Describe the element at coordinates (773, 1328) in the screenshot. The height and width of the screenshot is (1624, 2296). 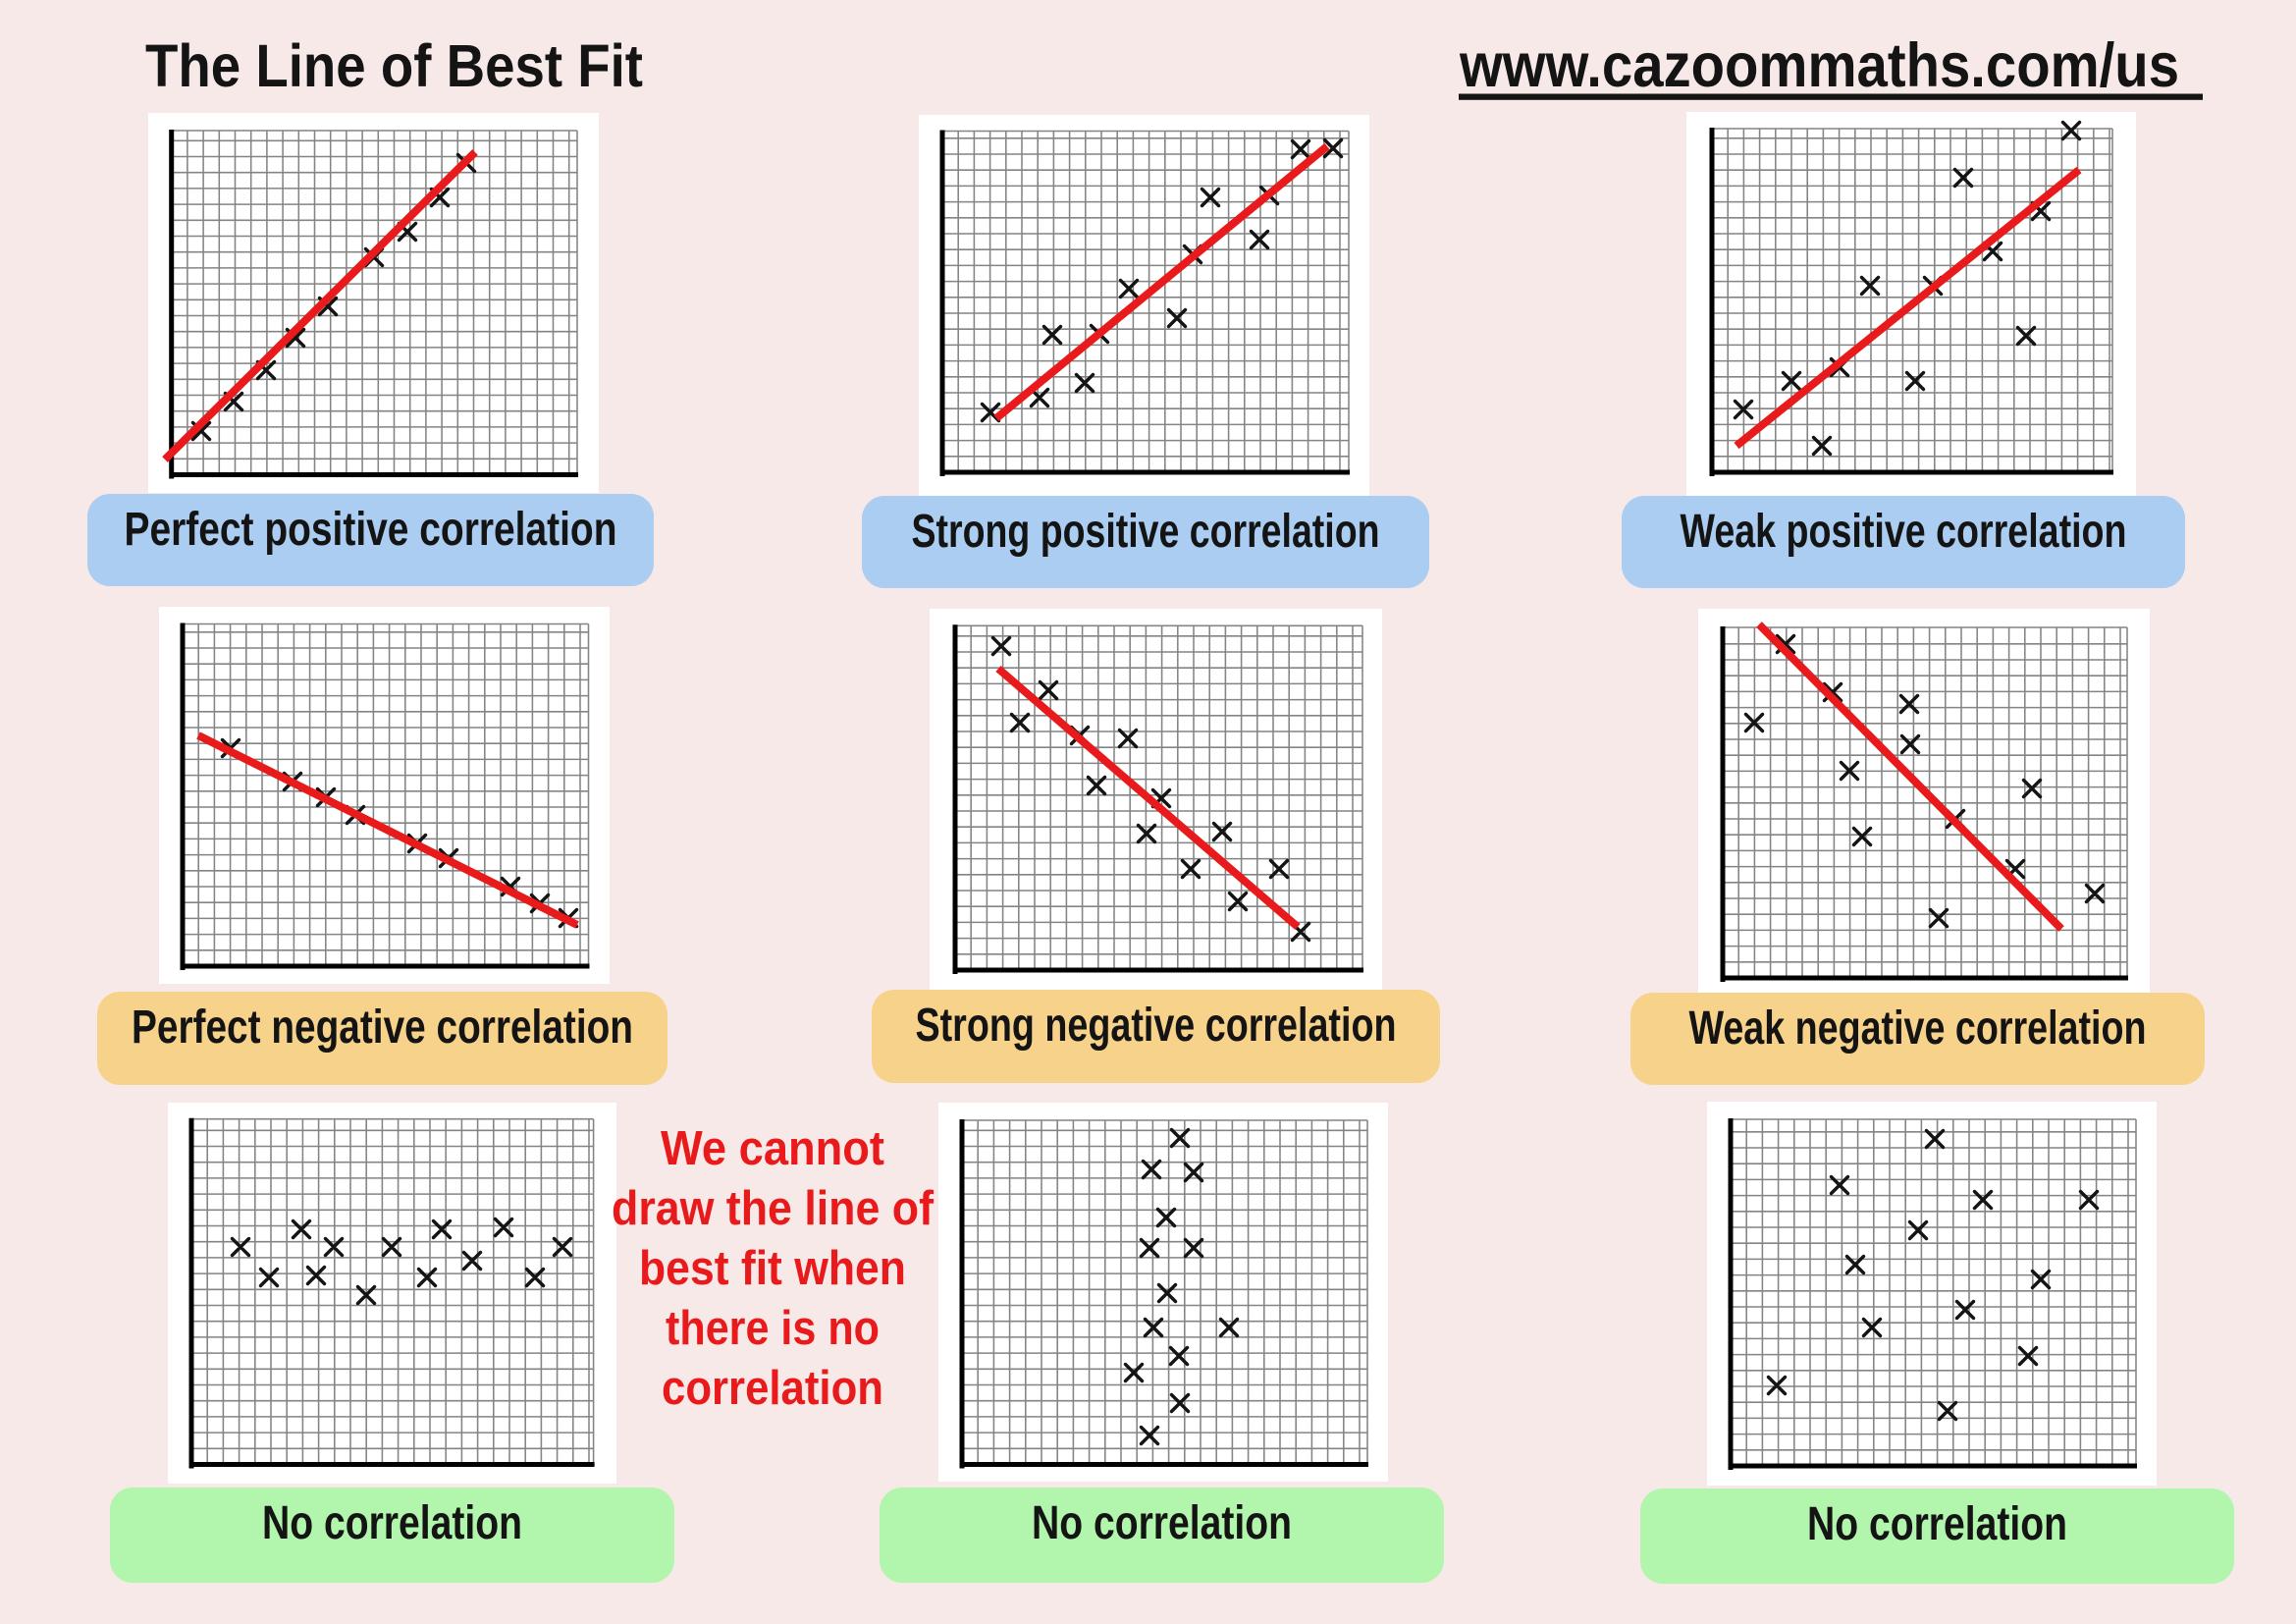
I see `svg-text: there is no` at that location.